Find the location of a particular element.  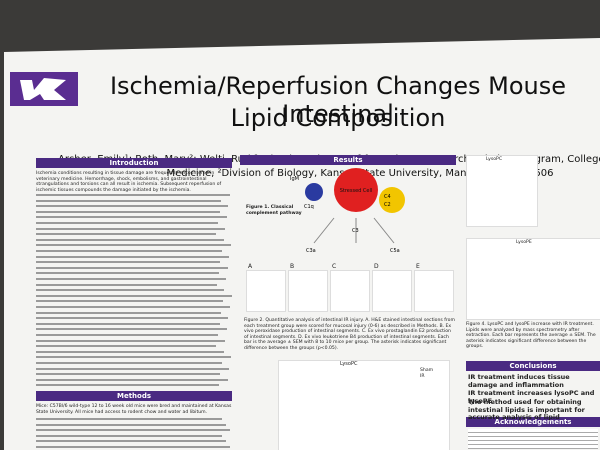

diagram-label: C4 is located at coordinates (387, 197).